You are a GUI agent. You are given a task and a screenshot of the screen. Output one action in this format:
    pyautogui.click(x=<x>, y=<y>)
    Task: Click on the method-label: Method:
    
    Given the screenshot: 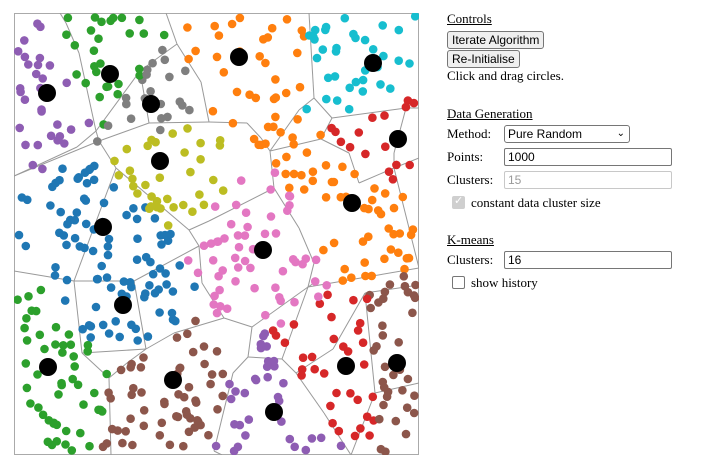 What is the action you would take?
    pyautogui.click(x=469, y=133)
    